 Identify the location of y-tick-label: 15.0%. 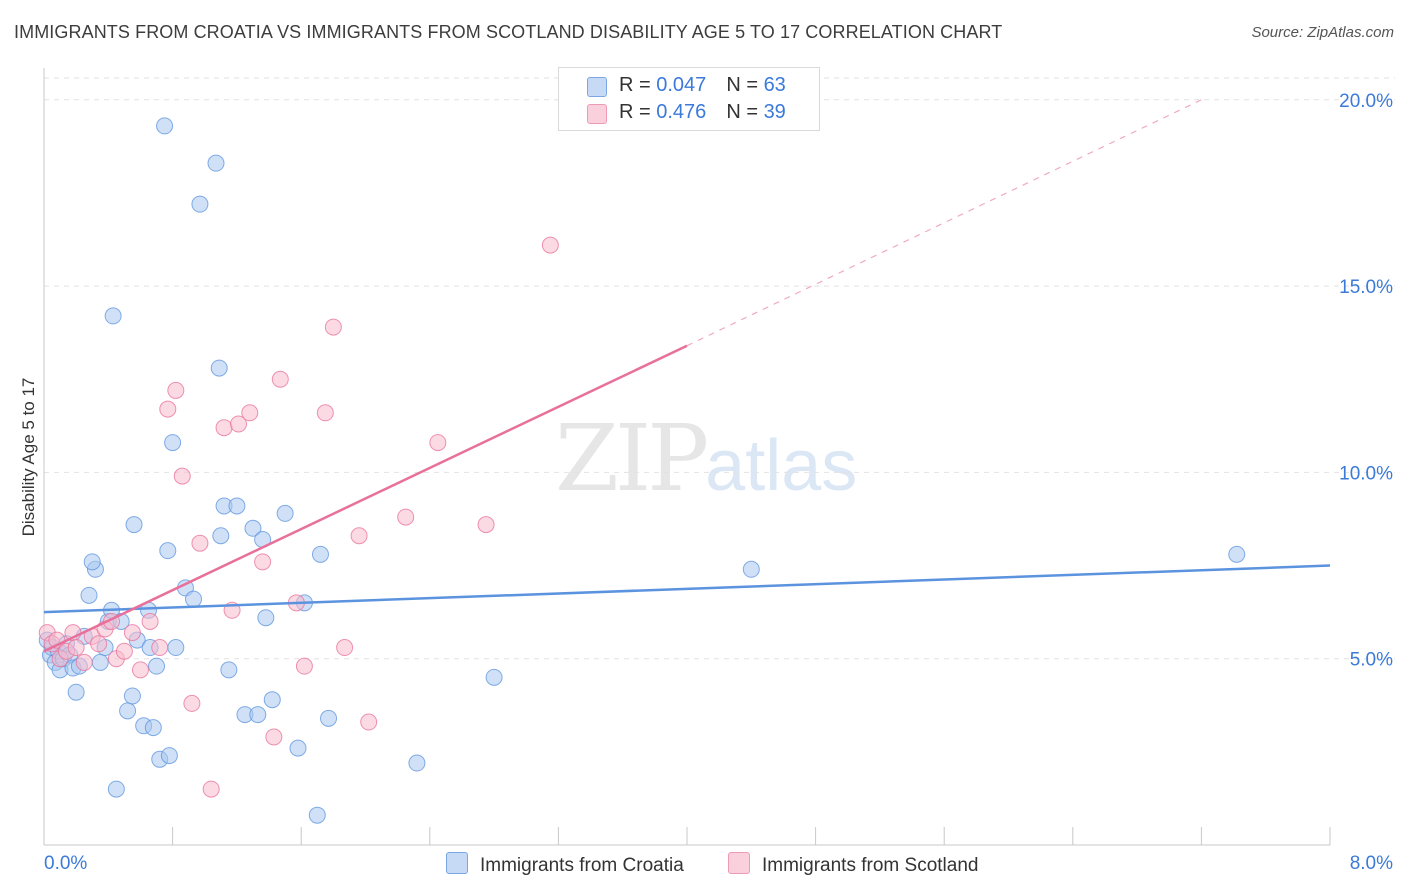
(1366, 287).